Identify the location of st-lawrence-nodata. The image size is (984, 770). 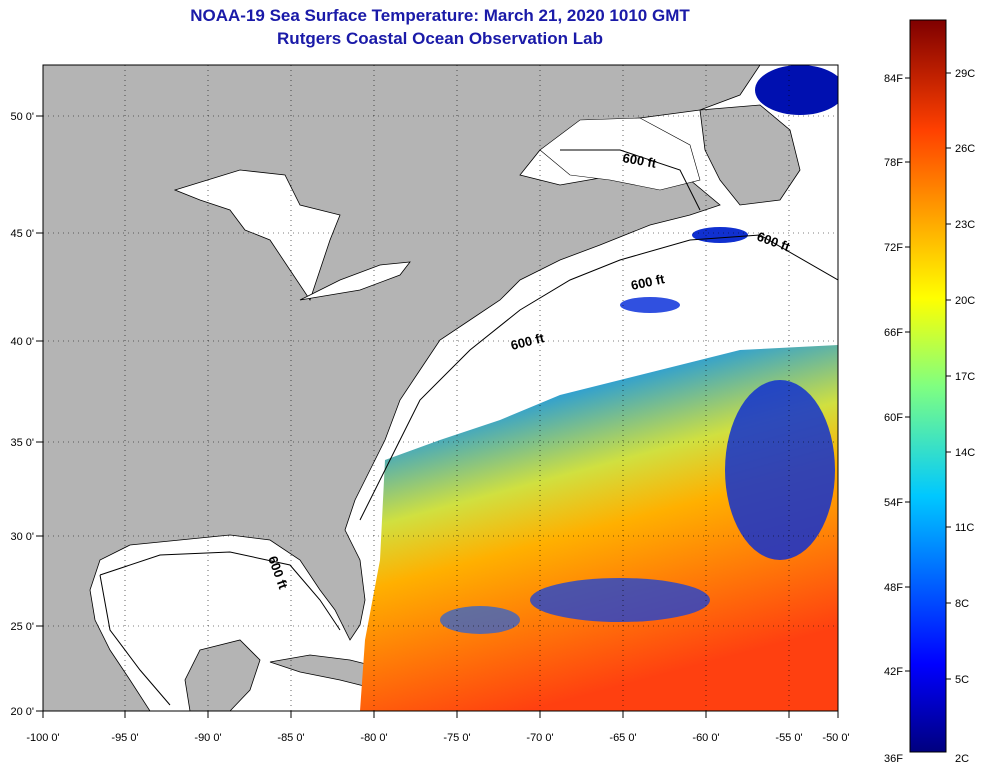
(620, 154).